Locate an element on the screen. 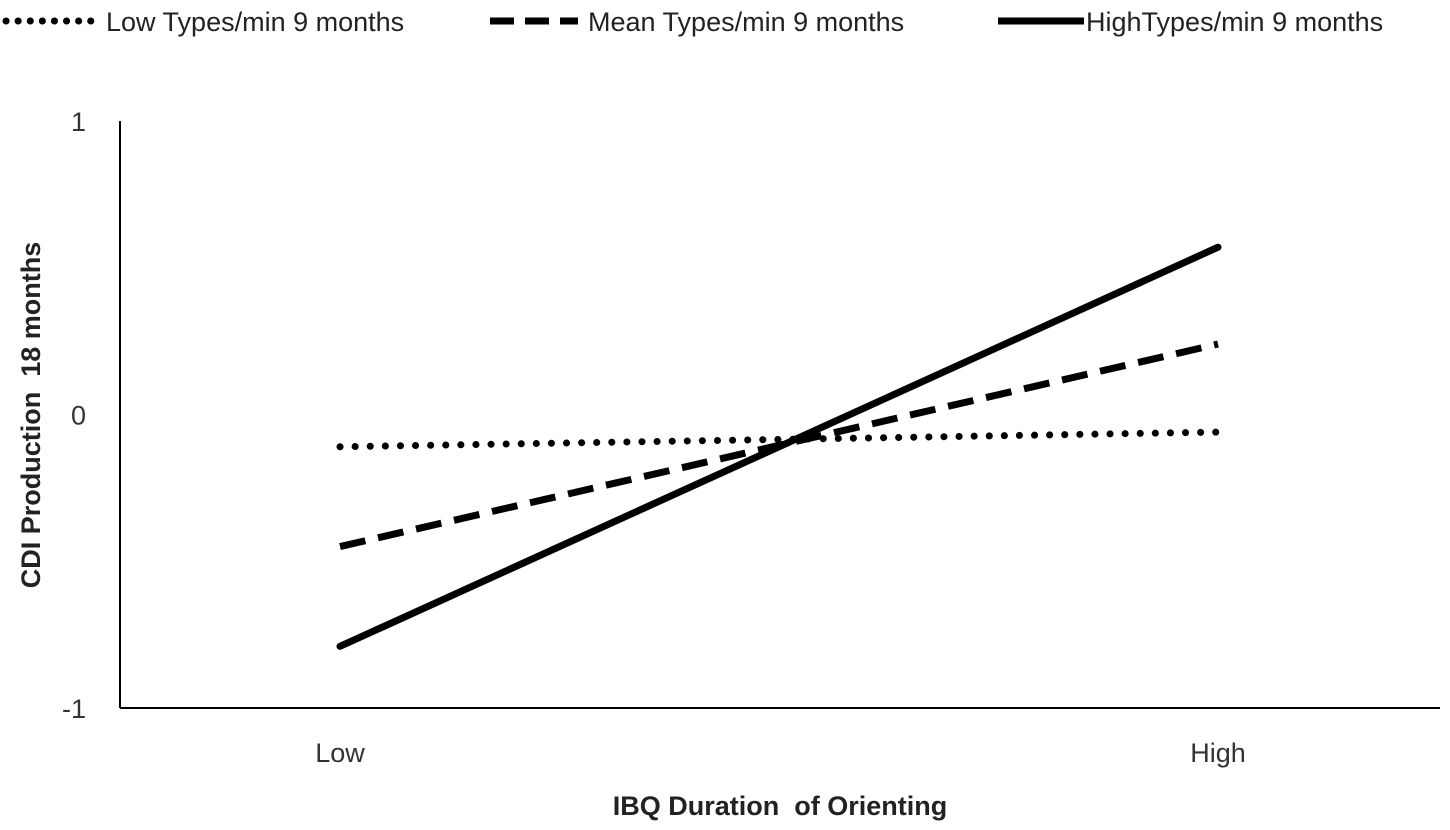 The image size is (1450, 830). x-tick-label-high: High is located at coordinates (1218, 753).